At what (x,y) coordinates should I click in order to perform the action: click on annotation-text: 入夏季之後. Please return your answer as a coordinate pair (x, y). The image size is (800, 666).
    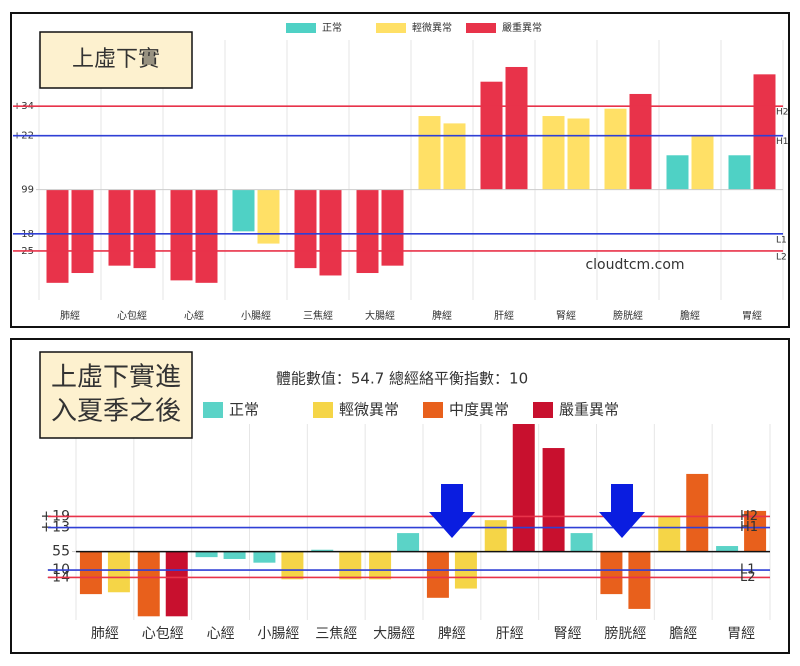
    Looking at the image, I should click on (116, 412).